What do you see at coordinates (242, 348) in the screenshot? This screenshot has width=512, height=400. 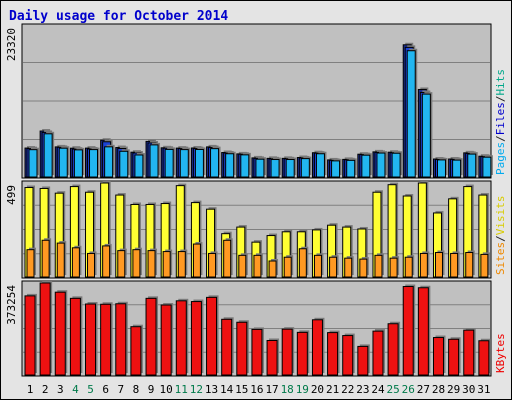 I see `bar-kbytes-day-15-fill` at bounding box center [242, 348].